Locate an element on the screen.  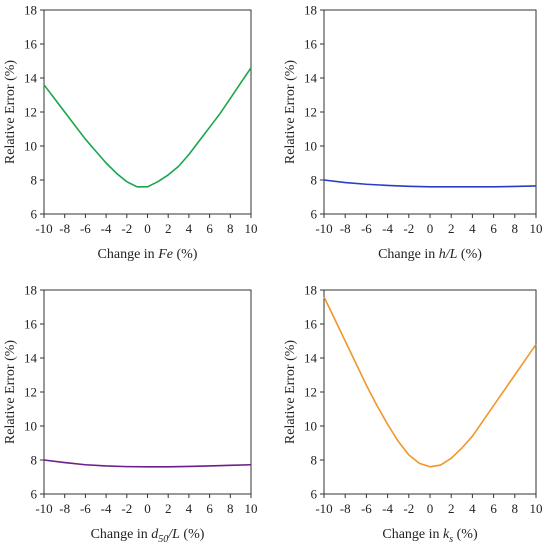
x-axis-label-variable: h is located at coordinates (442, 254).